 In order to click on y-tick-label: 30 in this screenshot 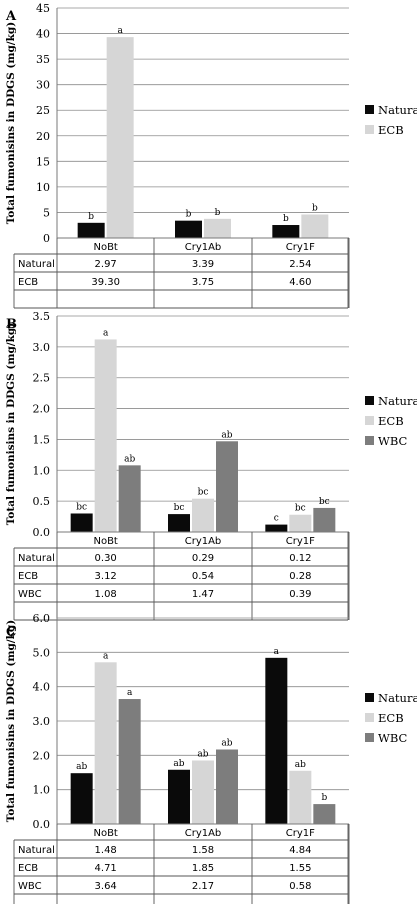, I will do `click(43, 85)`.